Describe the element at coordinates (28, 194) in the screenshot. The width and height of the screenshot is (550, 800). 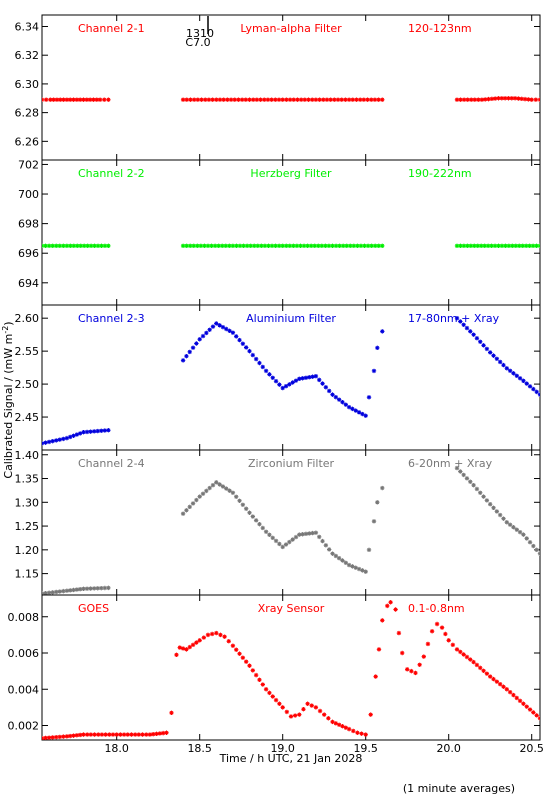
I see `y-tick-label: 700` at that location.